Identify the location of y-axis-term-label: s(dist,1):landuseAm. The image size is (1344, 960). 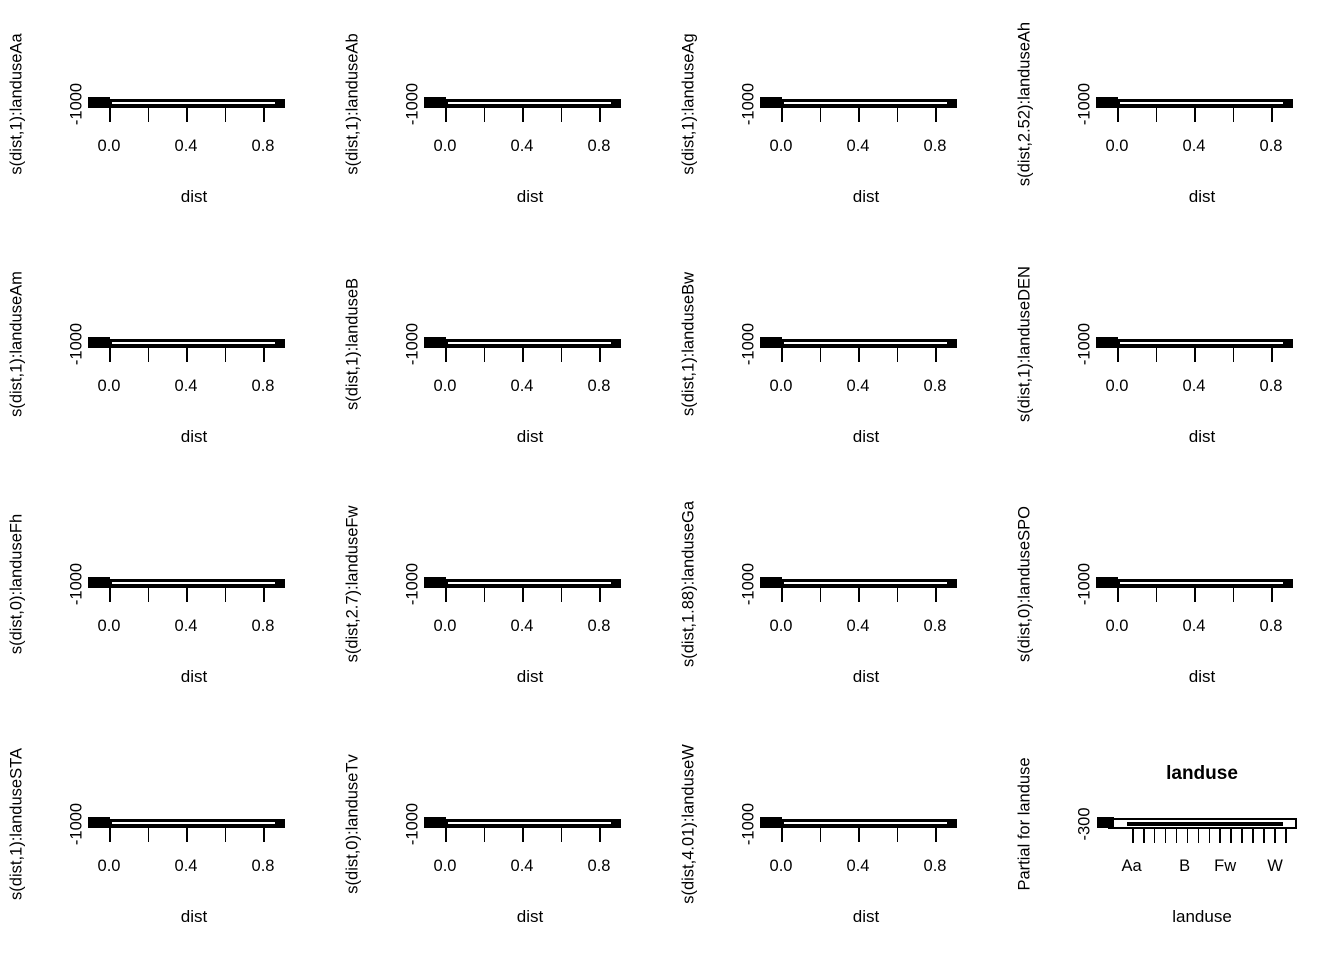
(16, 343).